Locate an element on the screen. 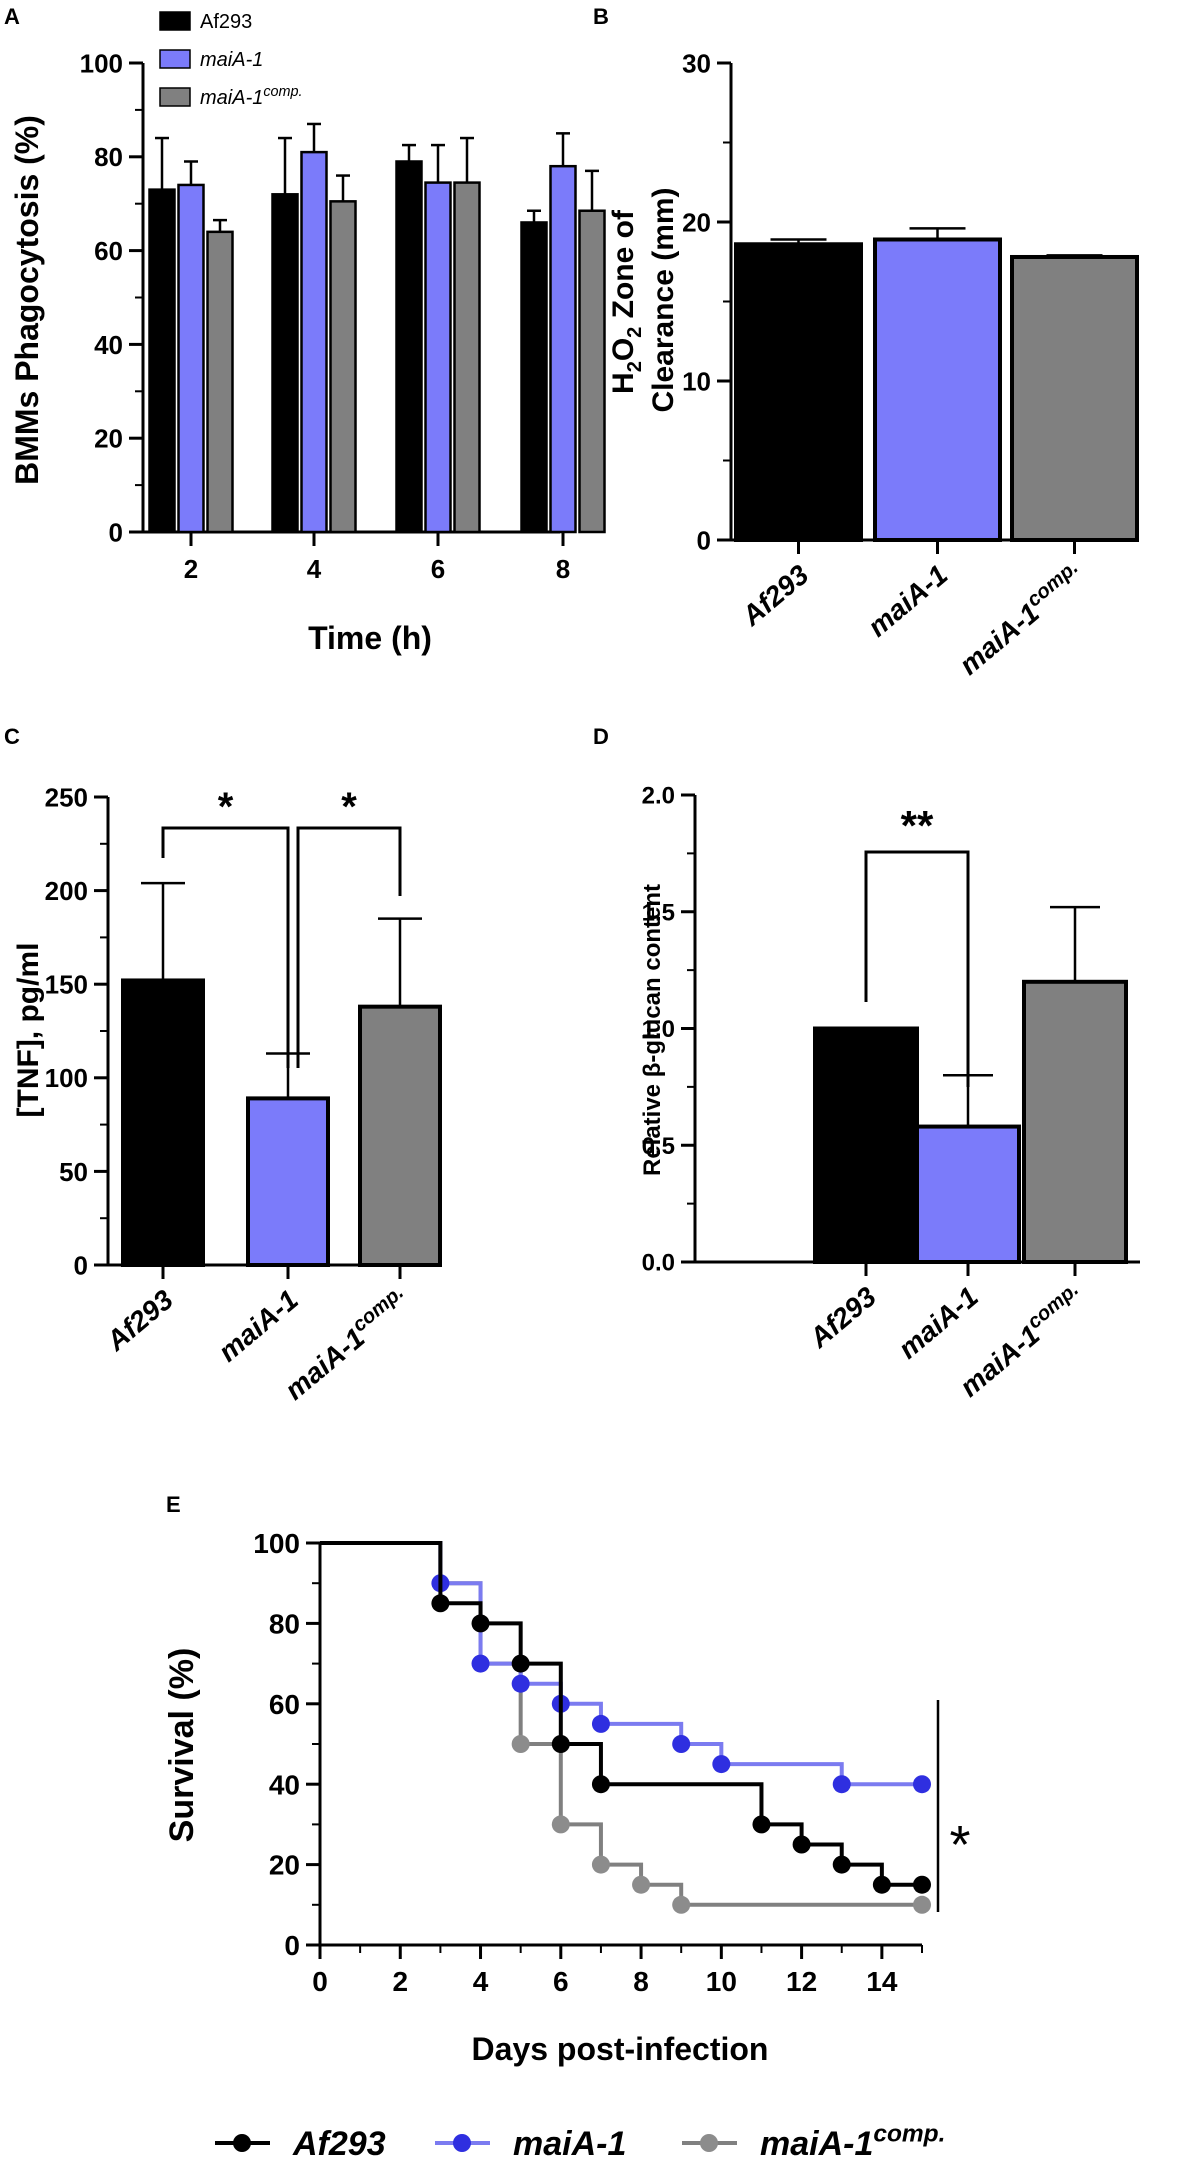 Image resolution: width=1181 pixels, height=2169 pixels. panel-c-y-axis-tick-label: 50 is located at coordinates (73, 1172).